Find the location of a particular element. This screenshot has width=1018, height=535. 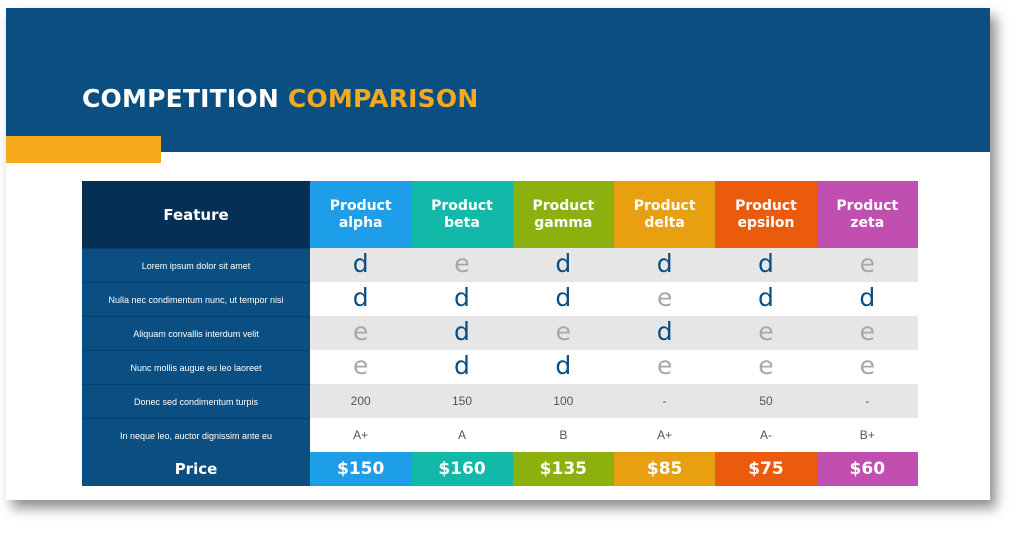

table-cell: 100 is located at coordinates (563, 401).